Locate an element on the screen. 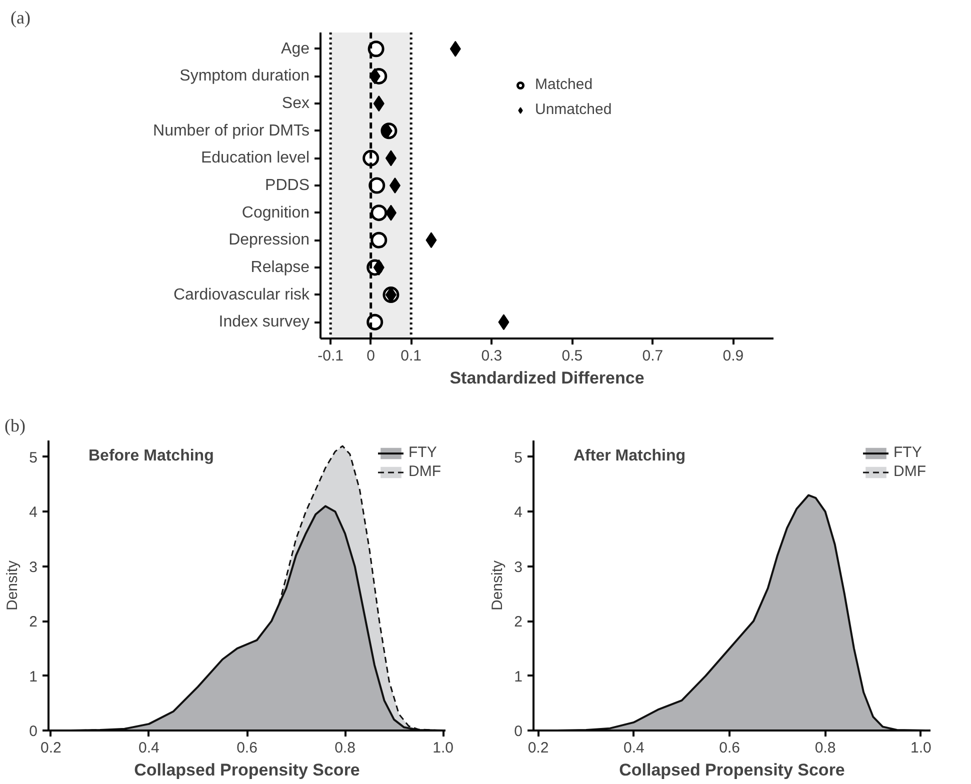 The image size is (971, 784). y-tick-label: Symptom duration is located at coordinates (245, 76).